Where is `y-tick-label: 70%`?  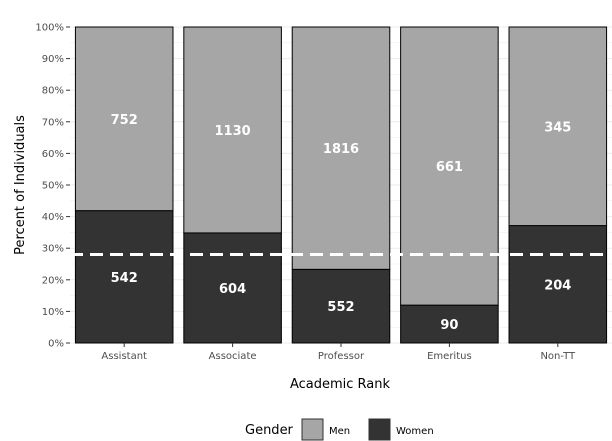 y-tick-label: 70% is located at coordinates (53, 122).